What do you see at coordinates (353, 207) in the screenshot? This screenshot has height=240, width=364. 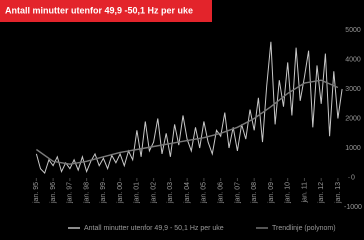 I see `y-tick-label: -1000` at bounding box center [353, 207].